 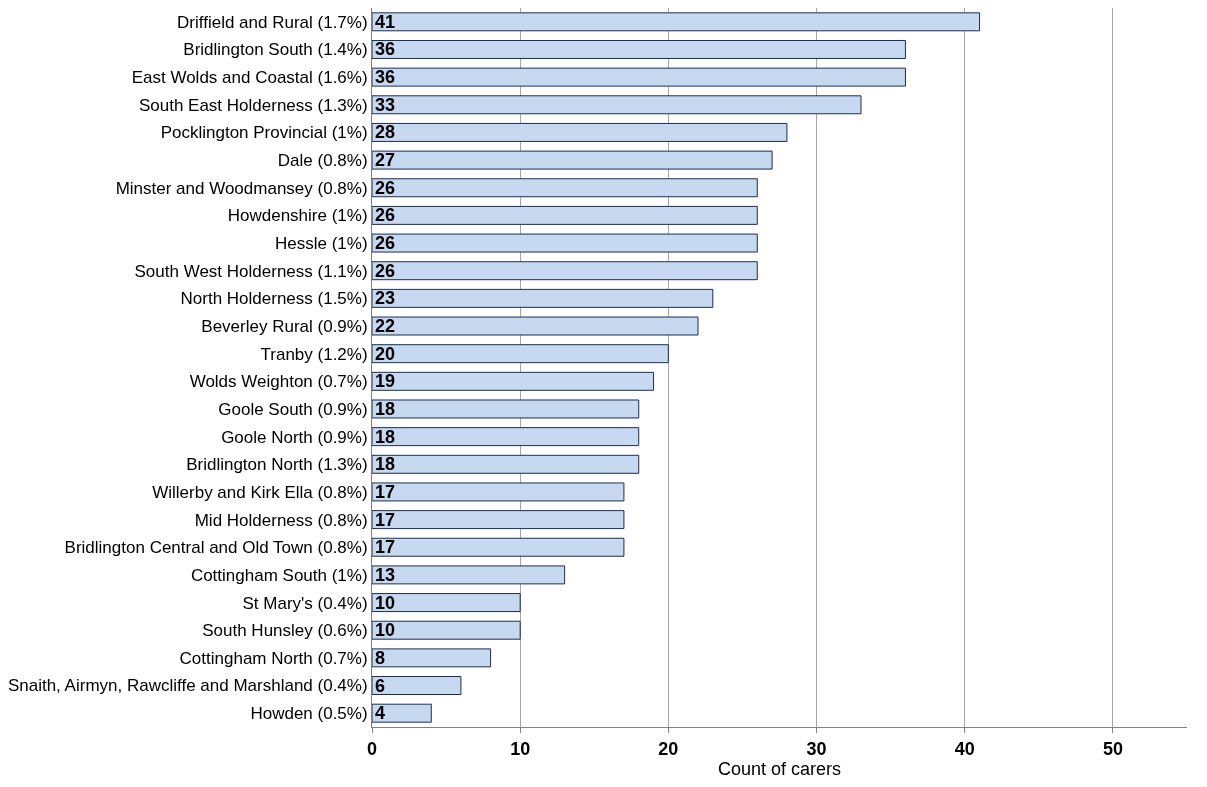 I want to click on data-label: 8, so click(x=380, y=657).